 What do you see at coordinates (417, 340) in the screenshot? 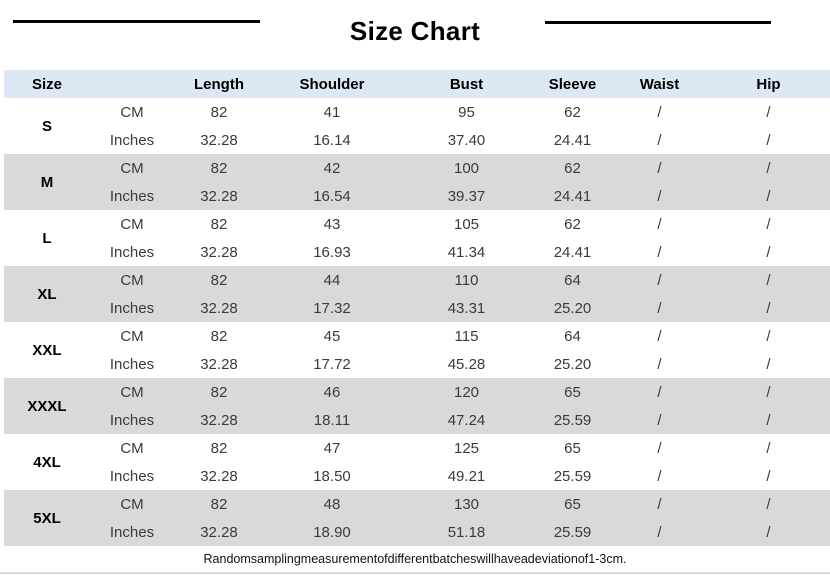
I see `table-row: XXL CM 82 45 115 64 / /` at bounding box center [417, 340].